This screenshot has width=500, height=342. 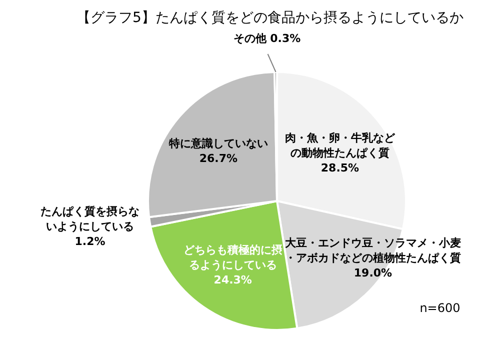 What do you see at coordinates (218, 158) in the screenshot?
I see `data-label: 26.7%` at bounding box center [218, 158].